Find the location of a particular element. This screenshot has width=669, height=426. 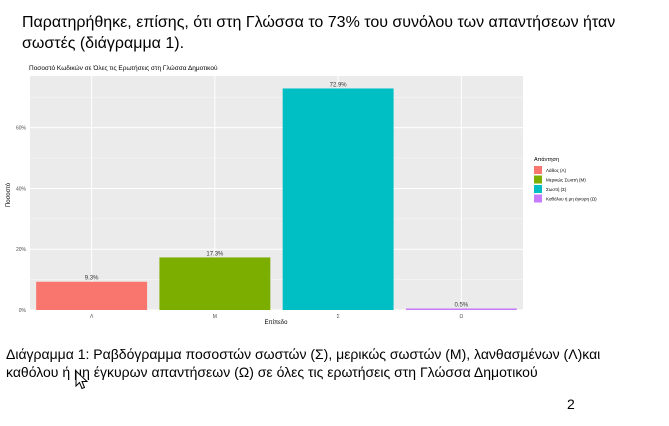

y-ticks-group: 0% 20% 40% 60% is located at coordinates (21, 220).